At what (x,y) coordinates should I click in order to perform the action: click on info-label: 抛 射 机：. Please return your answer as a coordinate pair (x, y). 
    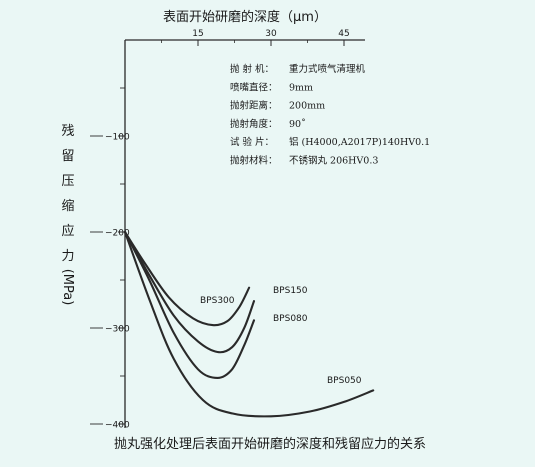
    Looking at the image, I should click on (252, 69).